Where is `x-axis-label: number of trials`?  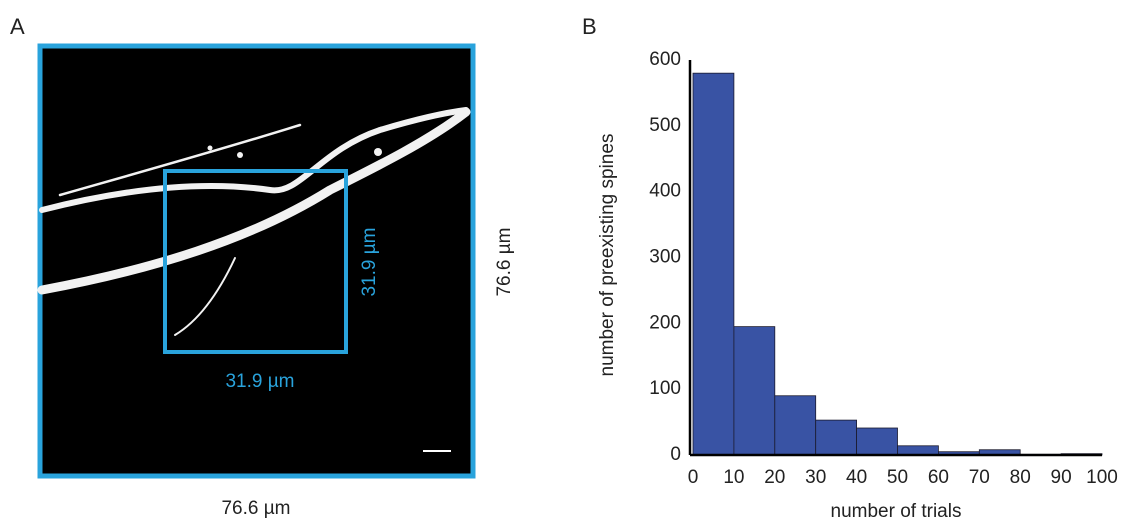
x-axis-label: number of trials is located at coordinates (896, 511).